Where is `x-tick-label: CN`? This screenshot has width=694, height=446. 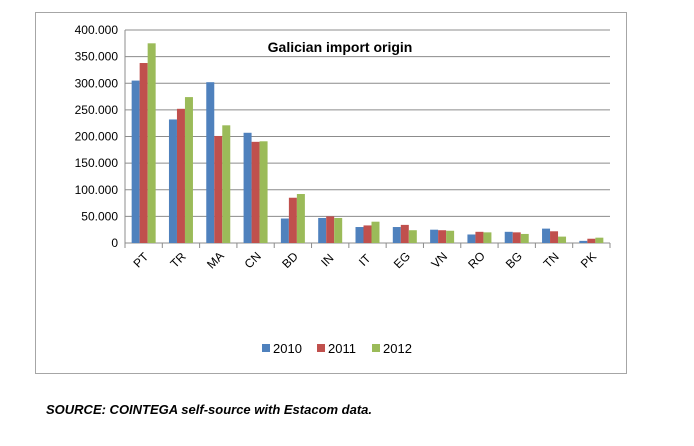 x-tick-label: CN is located at coordinates (253, 260).